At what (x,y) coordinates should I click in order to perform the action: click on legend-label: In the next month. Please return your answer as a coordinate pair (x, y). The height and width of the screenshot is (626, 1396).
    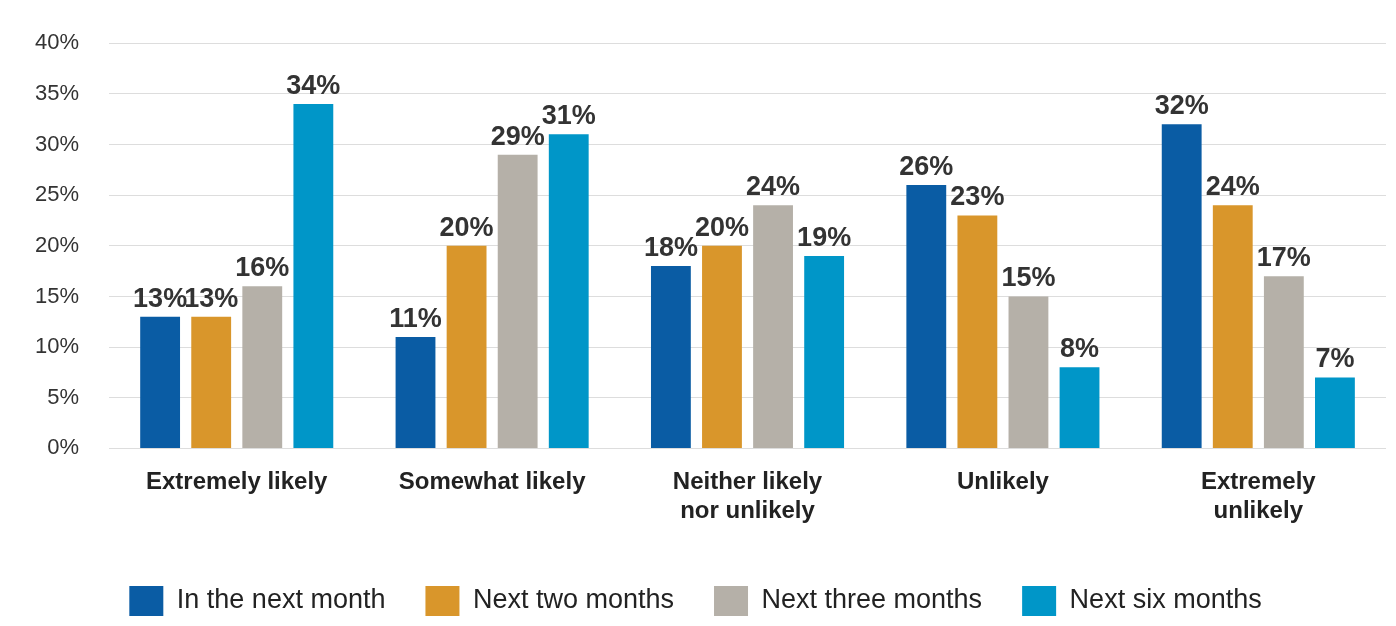
    Looking at the image, I should click on (281, 599).